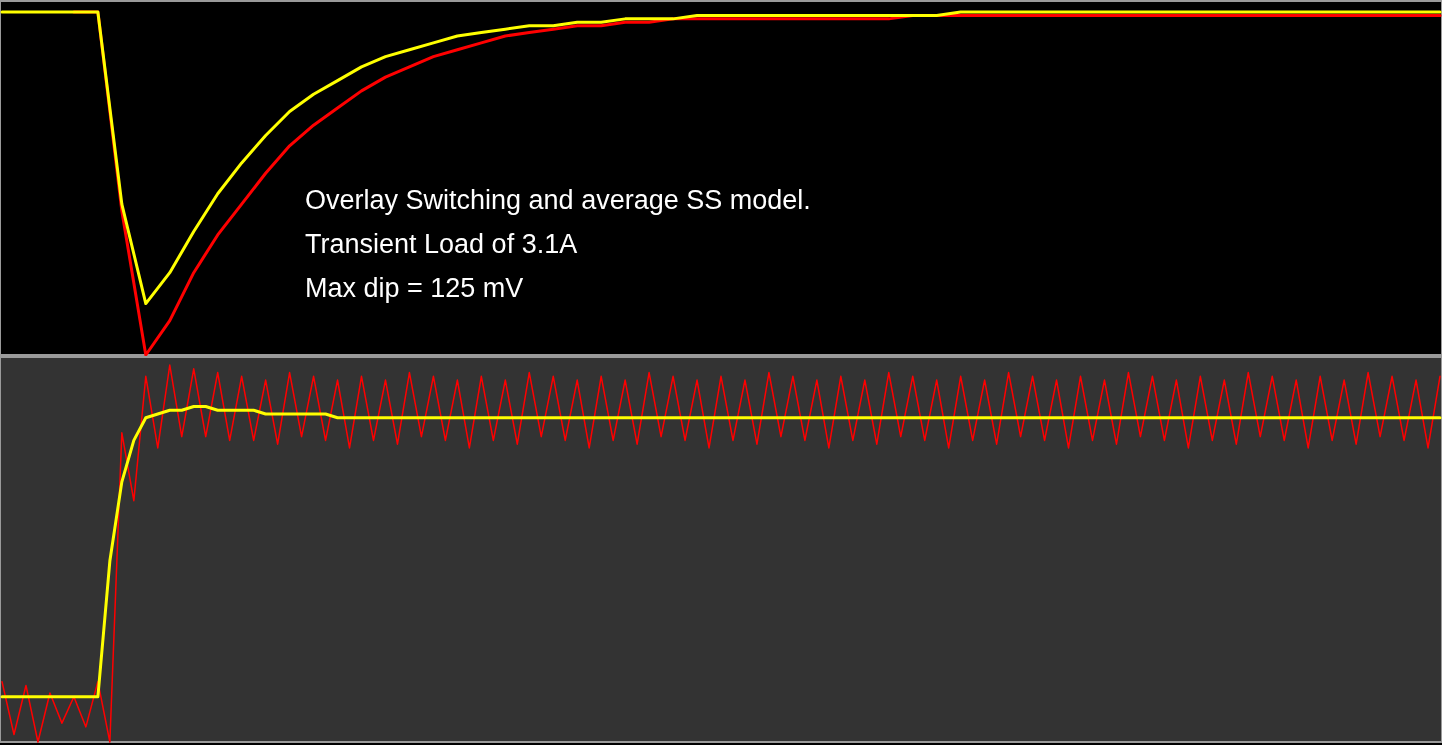 The image size is (1442, 745). What do you see at coordinates (414, 288) in the screenshot?
I see `annotation: Max dip = 125 mV` at bounding box center [414, 288].